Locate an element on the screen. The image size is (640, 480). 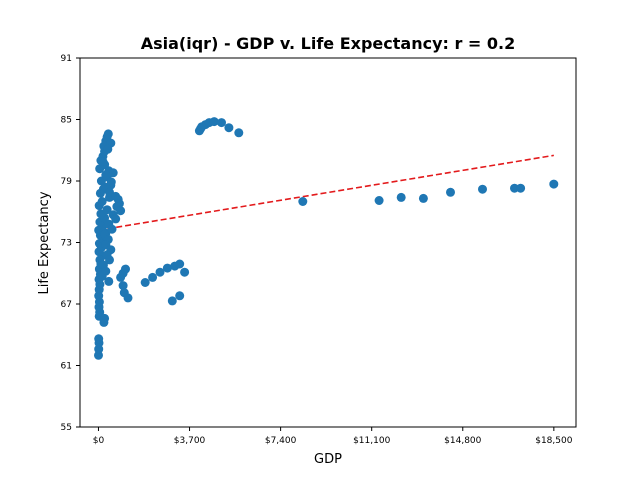
y-tick-label: 73 is located at coordinates (66, 244).